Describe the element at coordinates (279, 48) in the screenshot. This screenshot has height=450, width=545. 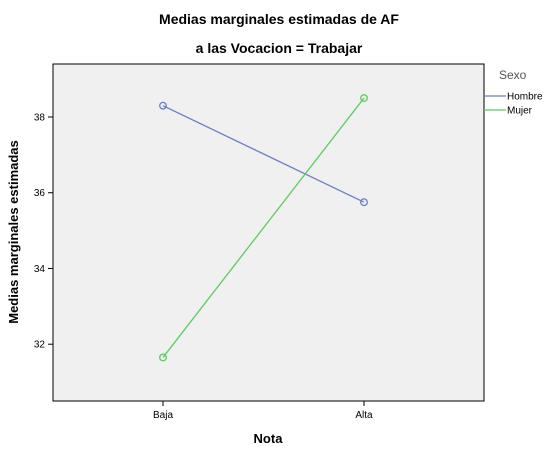
I see `chart-subtitle: a las Vocacion = Trabajar` at that location.